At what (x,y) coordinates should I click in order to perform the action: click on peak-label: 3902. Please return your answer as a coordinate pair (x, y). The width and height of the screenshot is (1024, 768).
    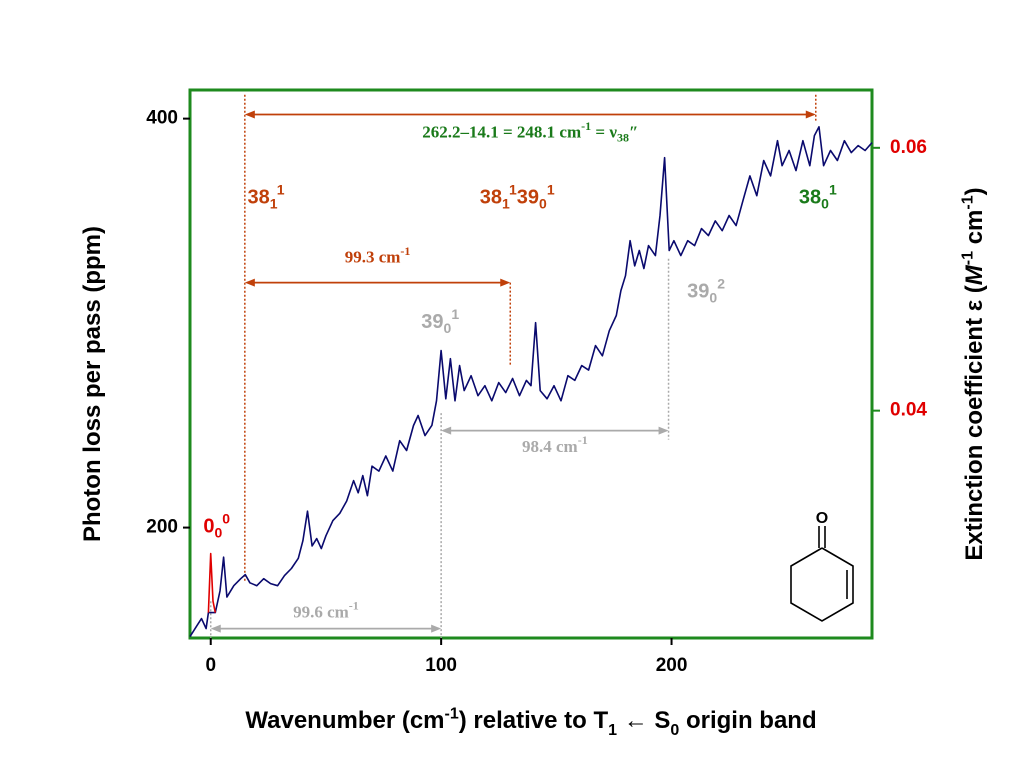
    Looking at the image, I should click on (706, 290).